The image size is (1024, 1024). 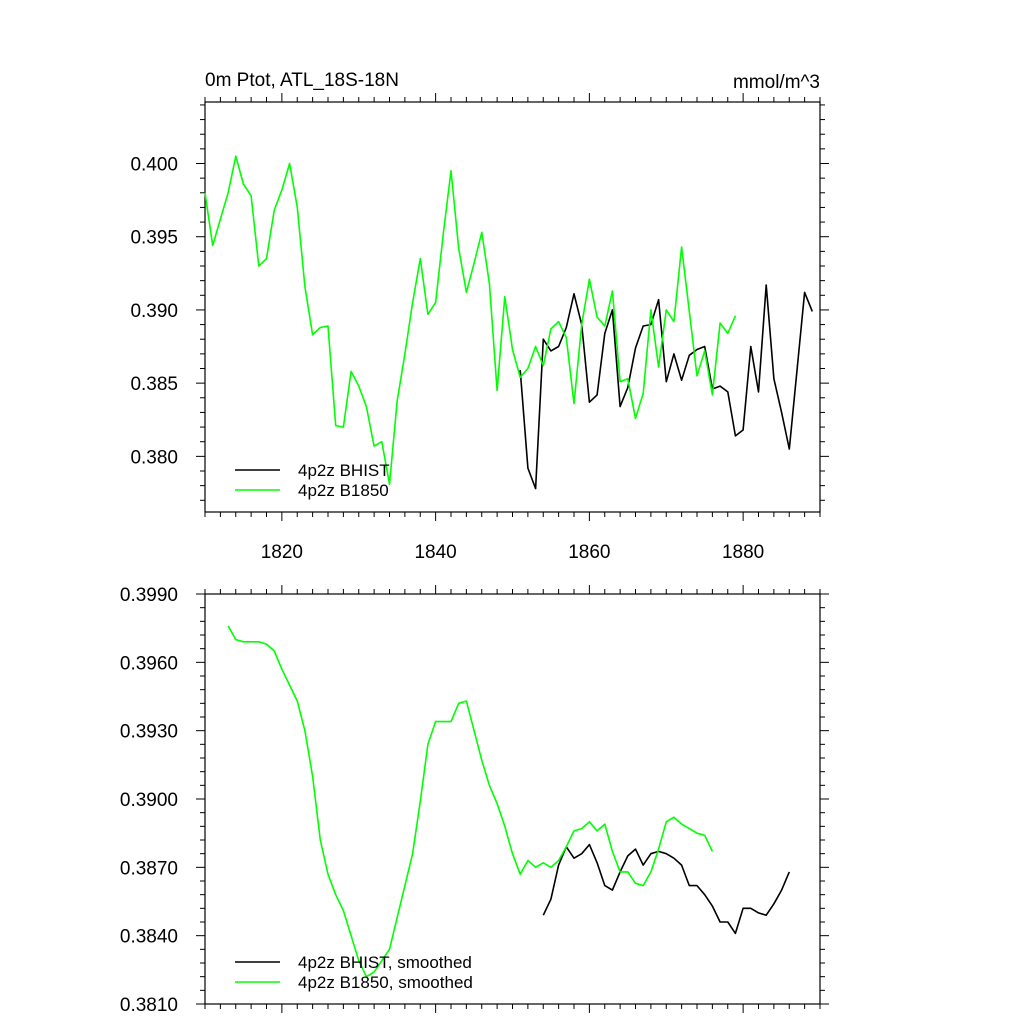 What do you see at coordinates (149, 868) in the screenshot?
I see `y-tick-label: 0.3870` at bounding box center [149, 868].